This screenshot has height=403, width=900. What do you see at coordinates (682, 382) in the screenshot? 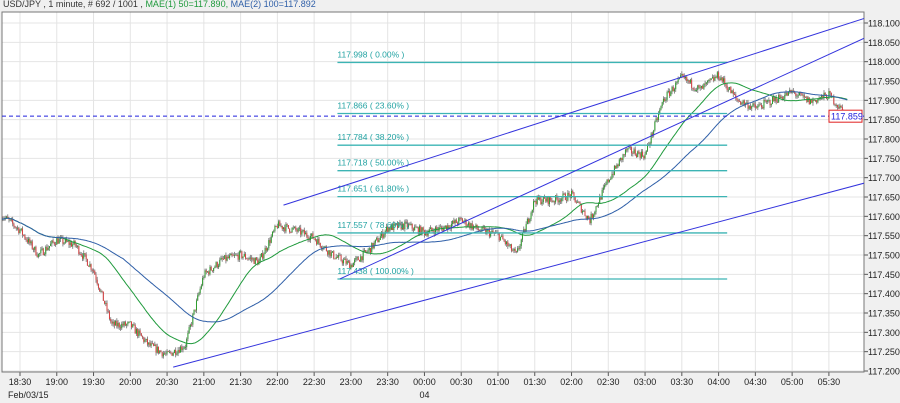
I see `x-tick-label: 03:30` at bounding box center [682, 382].